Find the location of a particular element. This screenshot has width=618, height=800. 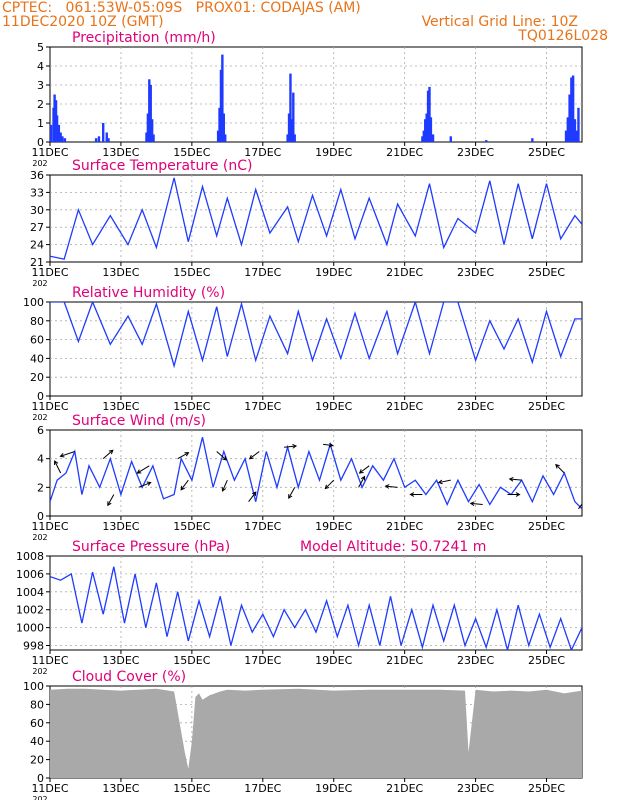

panel-title: Surface Temperature (nC) is located at coordinates (162, 166).